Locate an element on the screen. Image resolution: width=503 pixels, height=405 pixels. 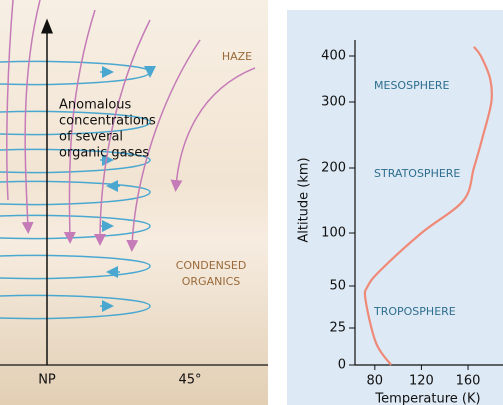
y-axis-label: Altitude (km) is located at coordinates (304, 199).